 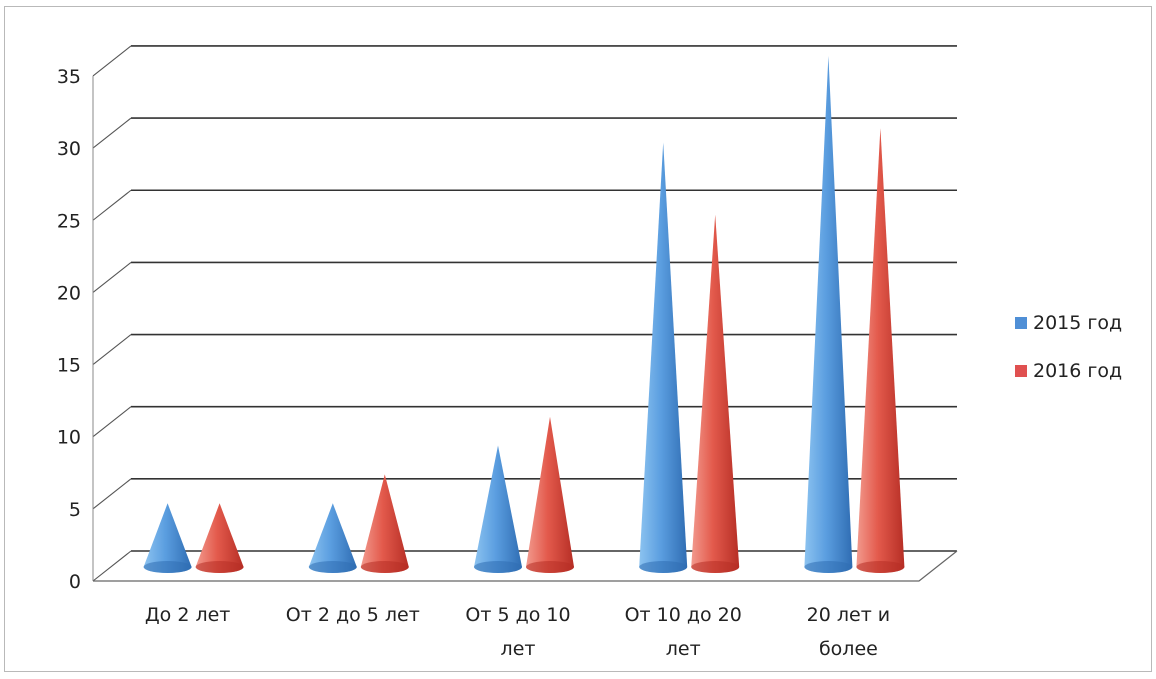 I want to click on y-tick-label: 30, so click(x=69, y=149).